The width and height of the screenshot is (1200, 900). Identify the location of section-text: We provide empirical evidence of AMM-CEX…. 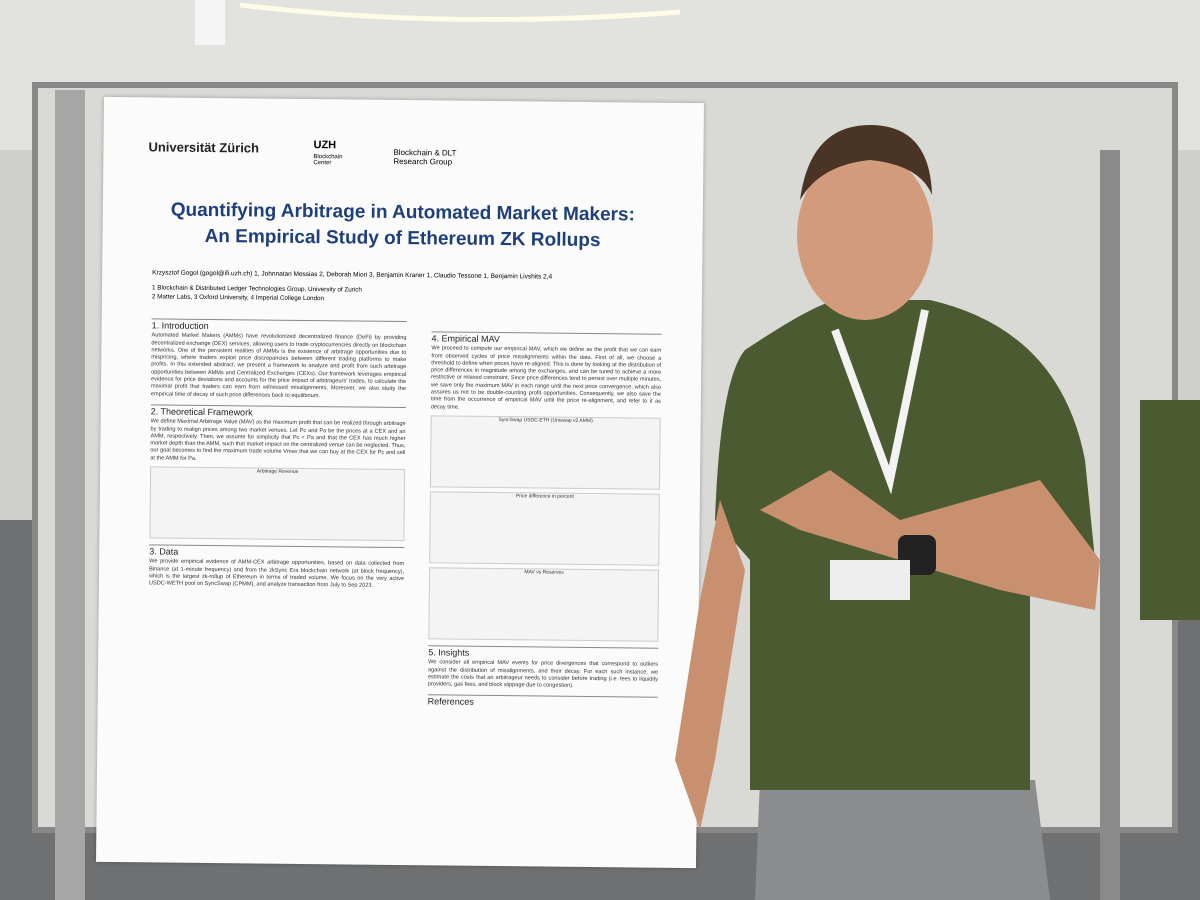
(276, 573).